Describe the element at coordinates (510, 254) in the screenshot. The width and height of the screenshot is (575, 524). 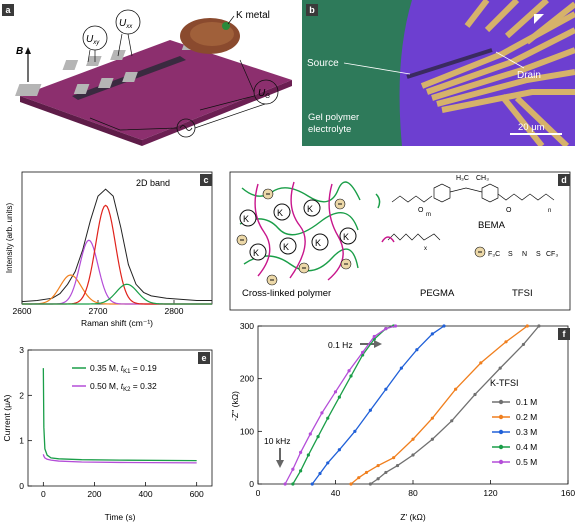
I see `s-label-1: S` at that location.